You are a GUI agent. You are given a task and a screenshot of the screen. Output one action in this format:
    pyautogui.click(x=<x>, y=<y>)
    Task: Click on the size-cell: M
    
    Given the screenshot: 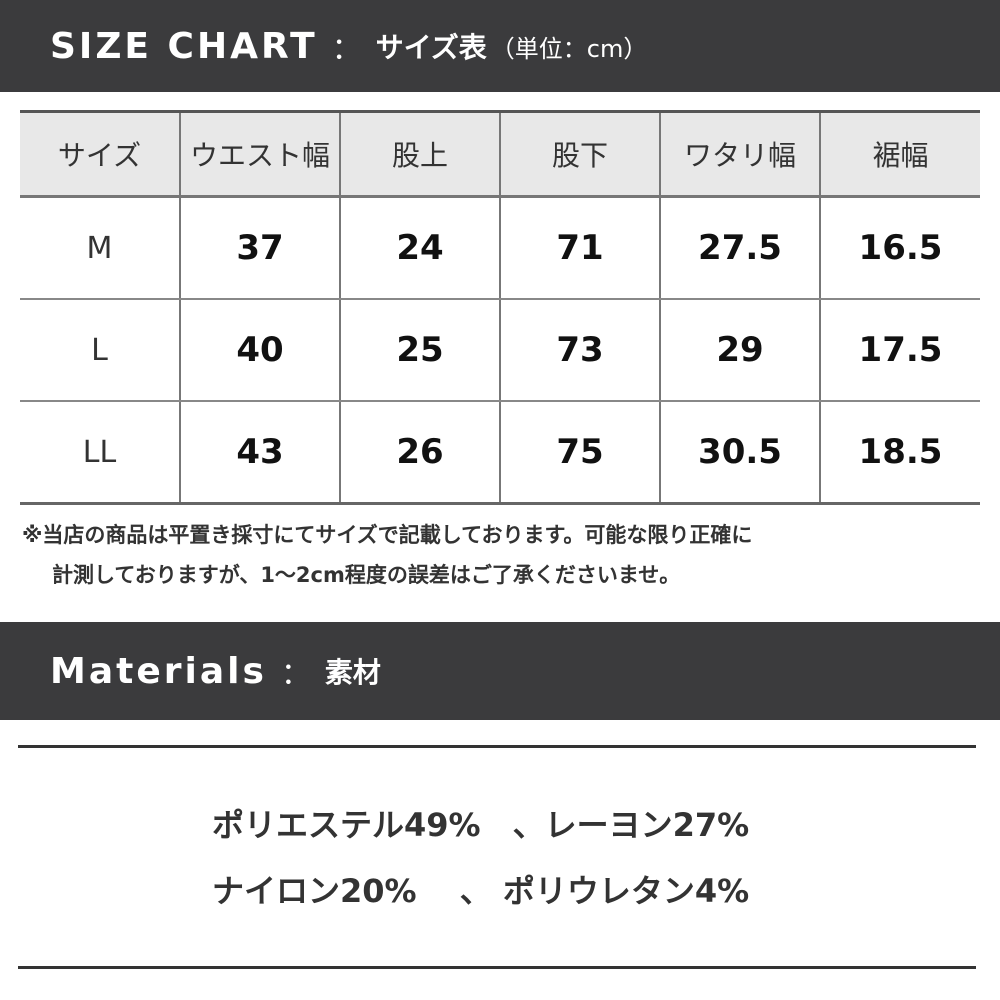 What is the action you would take?
    pyautogui.click(x=100, y=248)
    